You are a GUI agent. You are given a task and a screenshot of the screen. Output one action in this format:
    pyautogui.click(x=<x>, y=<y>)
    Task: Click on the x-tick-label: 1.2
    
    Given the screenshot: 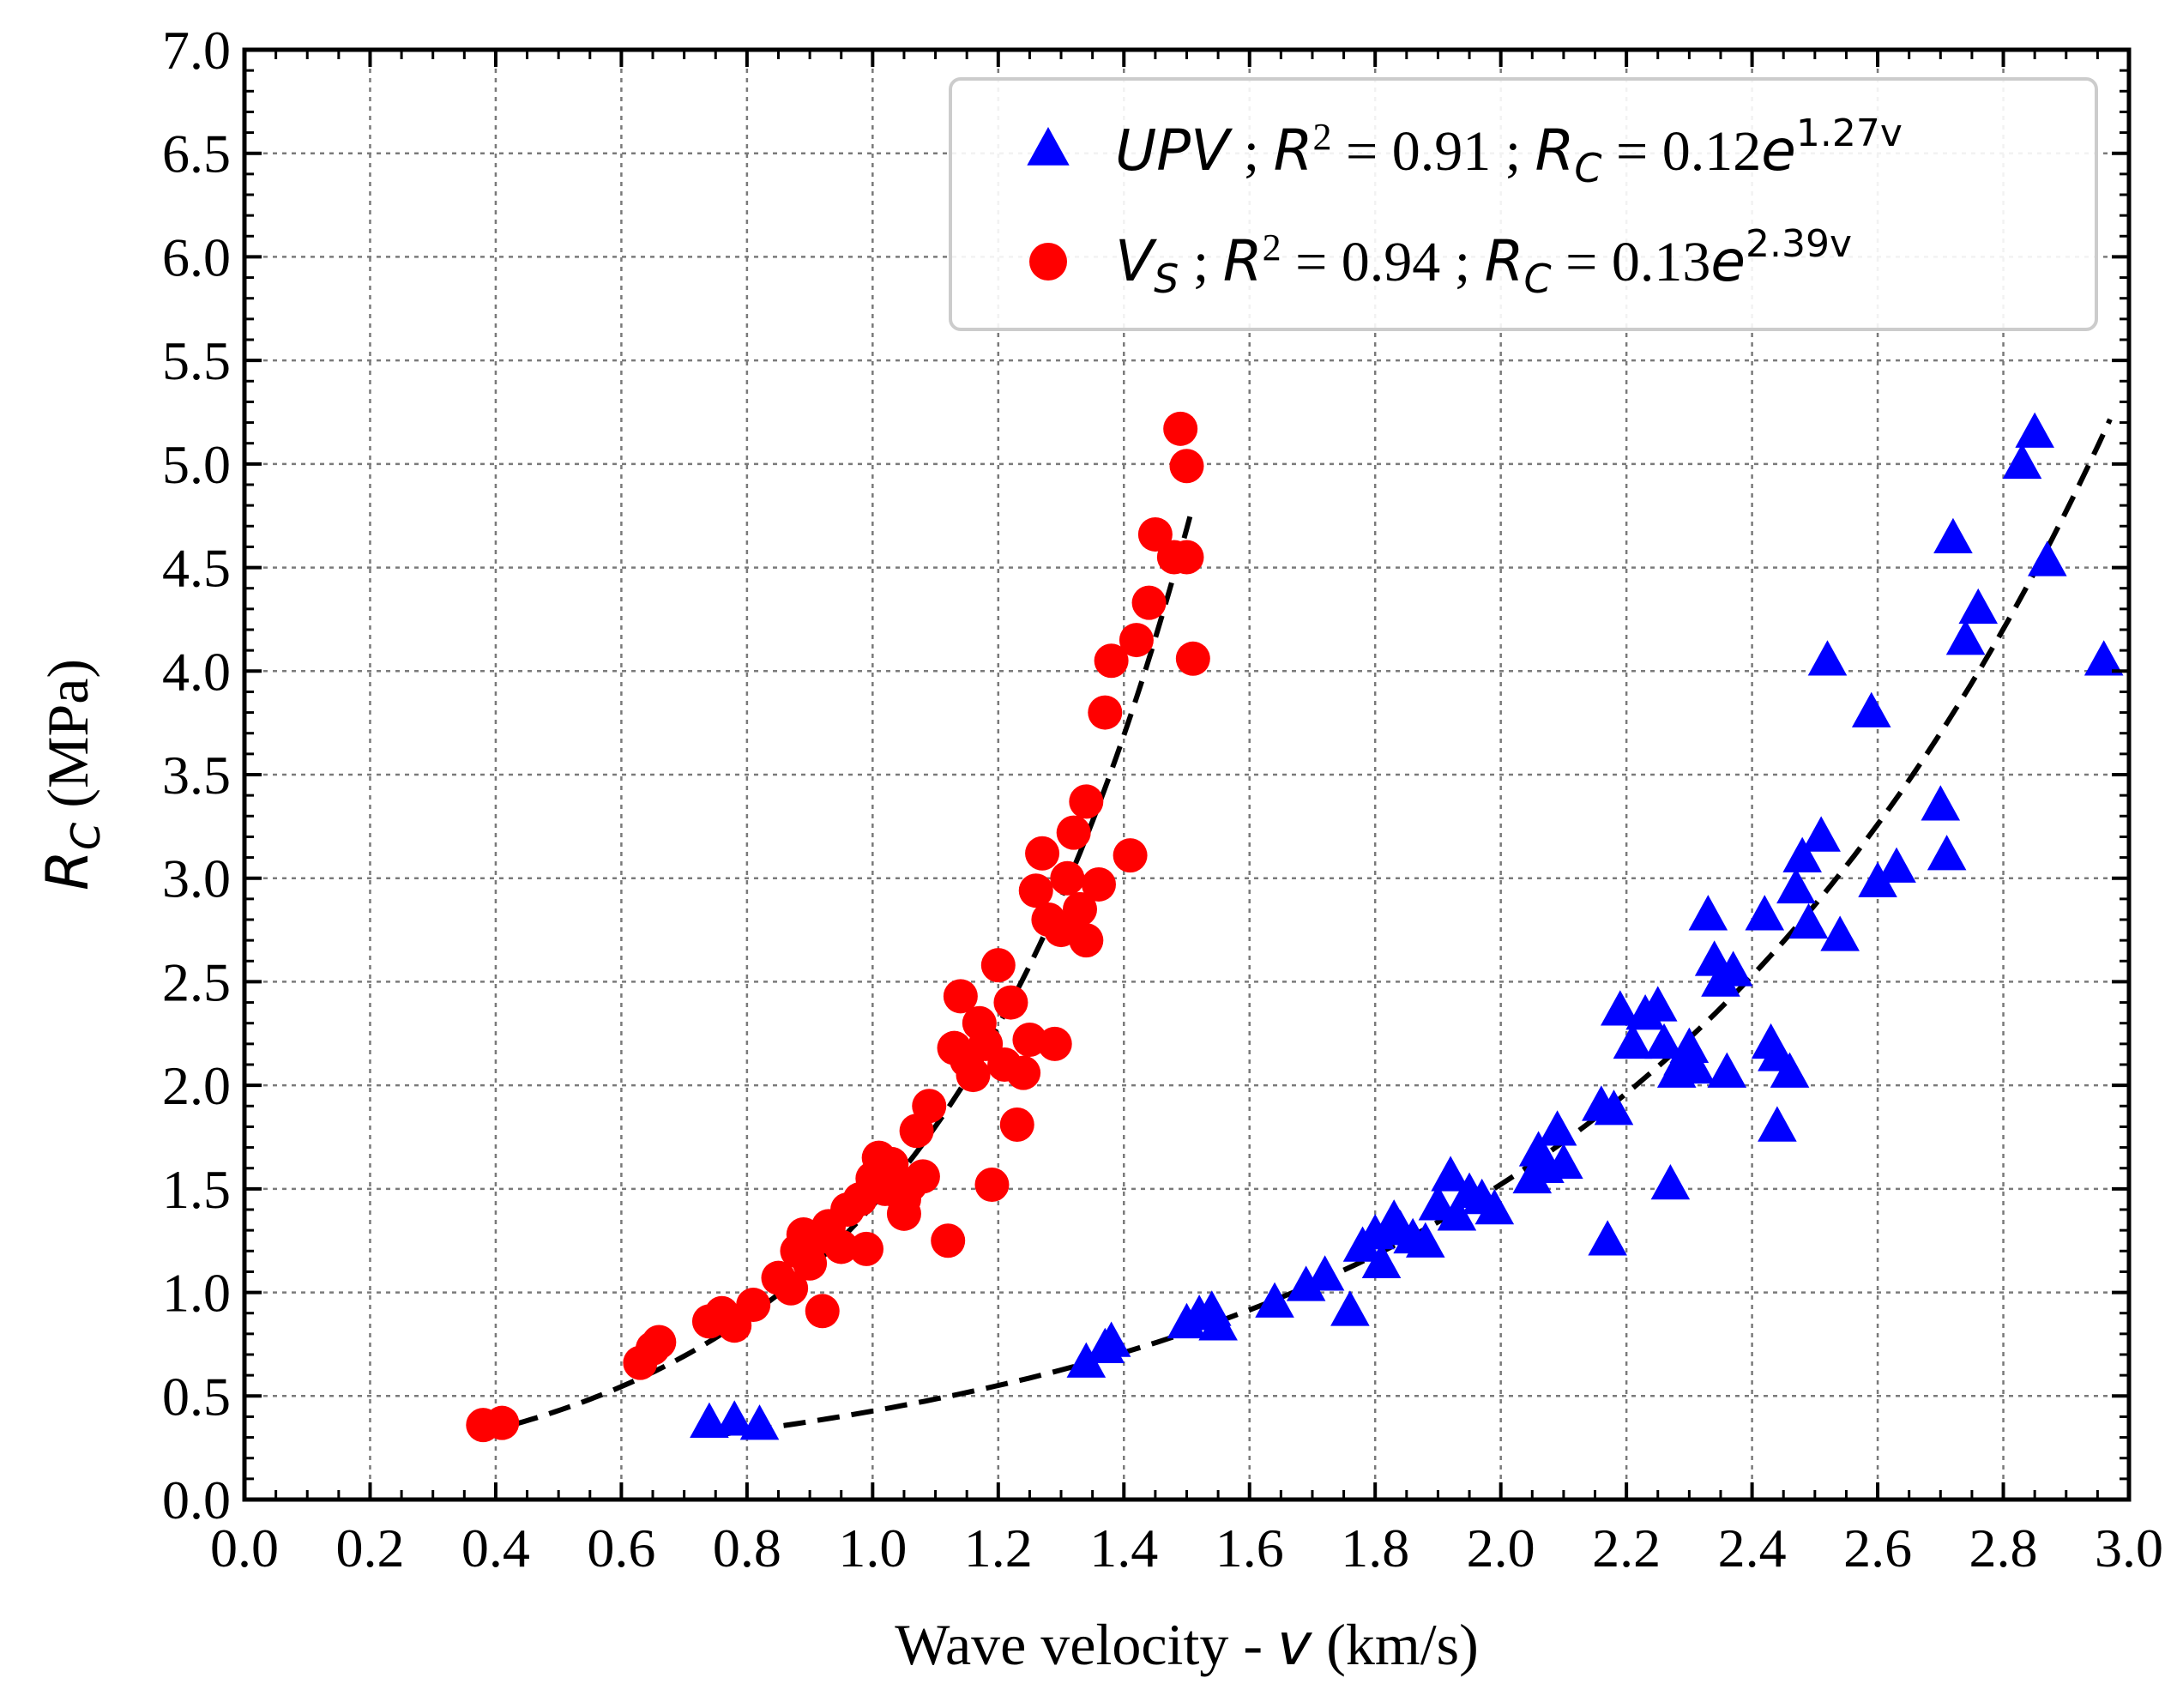 What is the action you would take?
    pyautogui.click(x=999, y=1548)
    